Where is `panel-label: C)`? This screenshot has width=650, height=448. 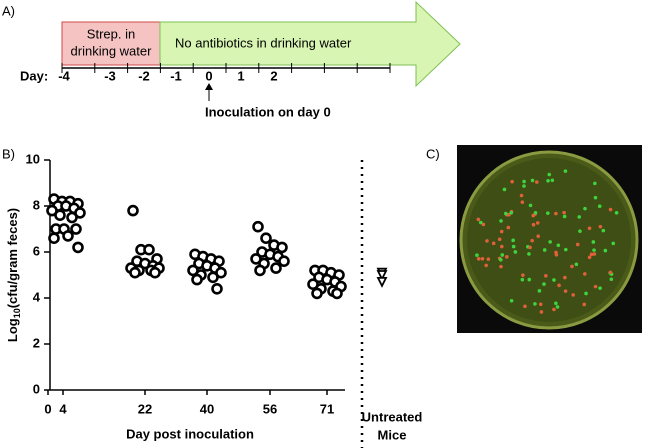 panel-label: C) is located at coordinates (433, 153).